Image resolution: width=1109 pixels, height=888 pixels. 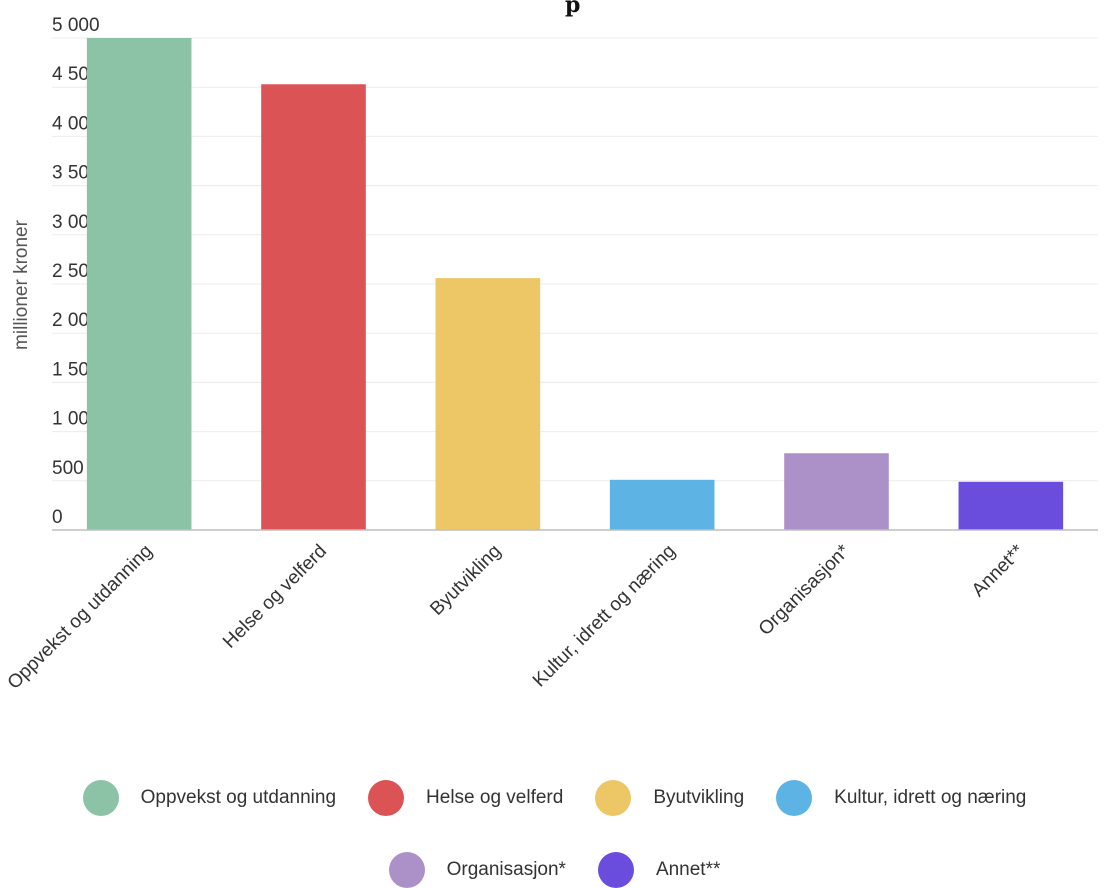 I want to click on x-category-label: Kultur, idrett og næring, so click(x=604, y=616).